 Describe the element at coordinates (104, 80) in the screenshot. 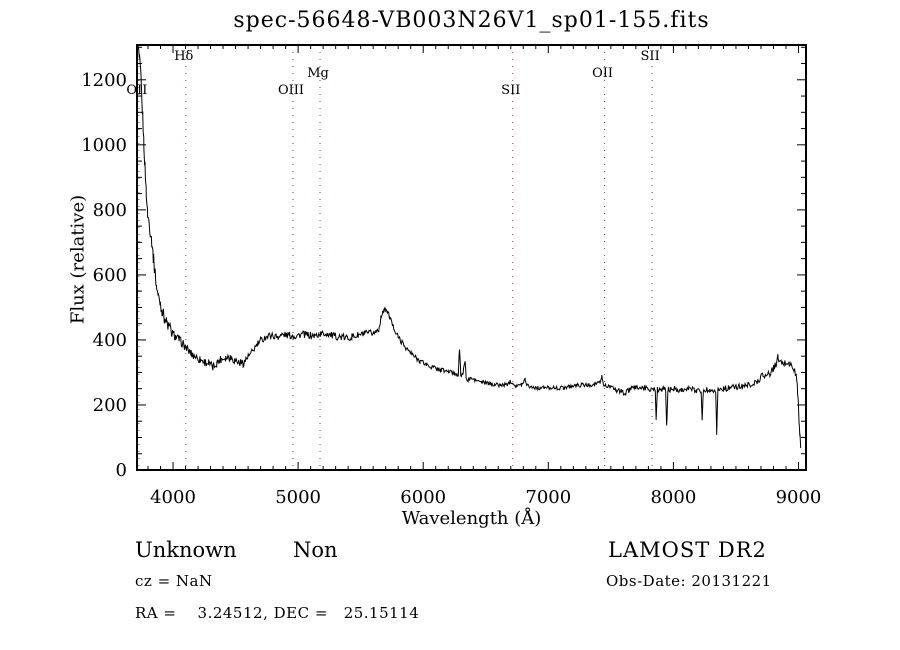

I see `y-tick-label: 1200` at that location.